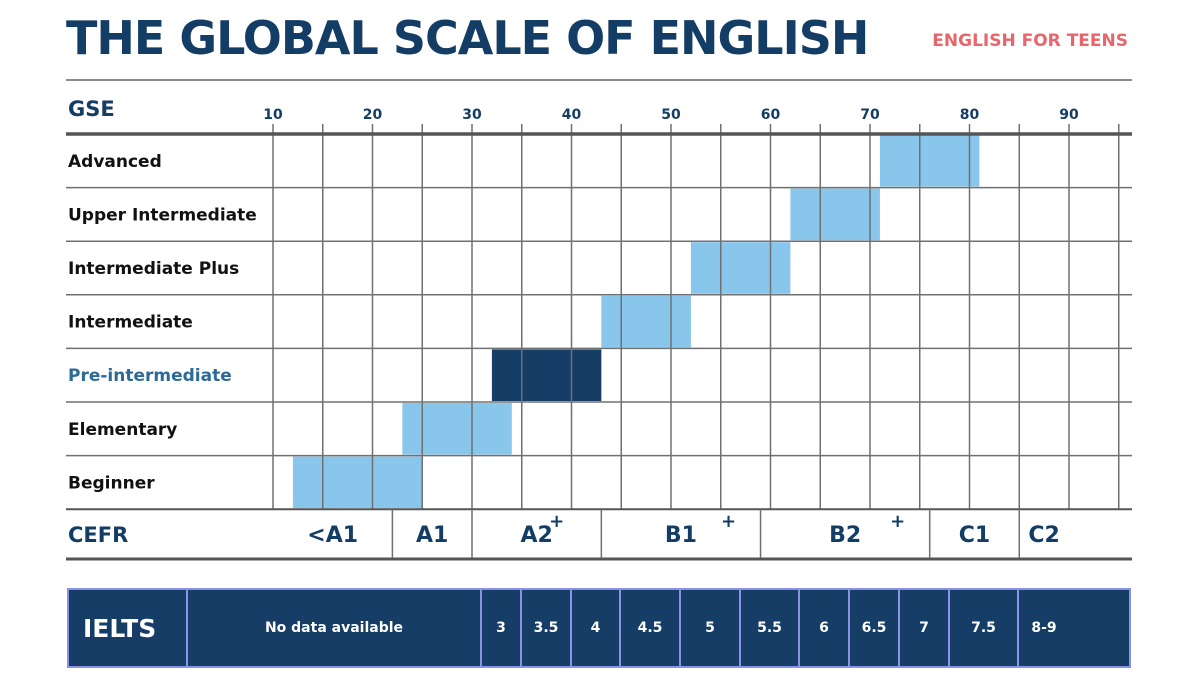  Describe the element at coordinates (771, 115) in the screenshot. I see `gse-tick-label: 60` at that location.